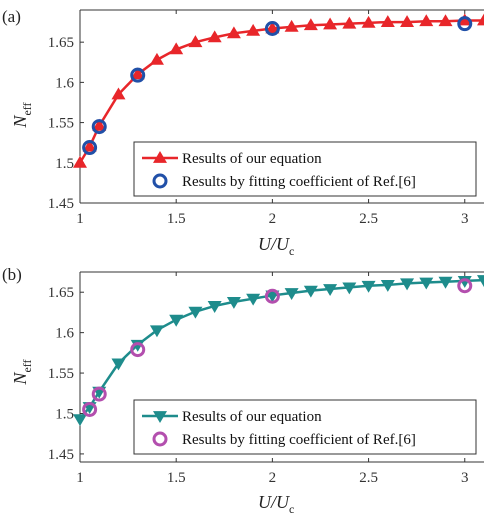  What do you see at coordinates (12, 274) in the screenshot?
I see `panel-label: (b)` at bounding box center [12, 274].